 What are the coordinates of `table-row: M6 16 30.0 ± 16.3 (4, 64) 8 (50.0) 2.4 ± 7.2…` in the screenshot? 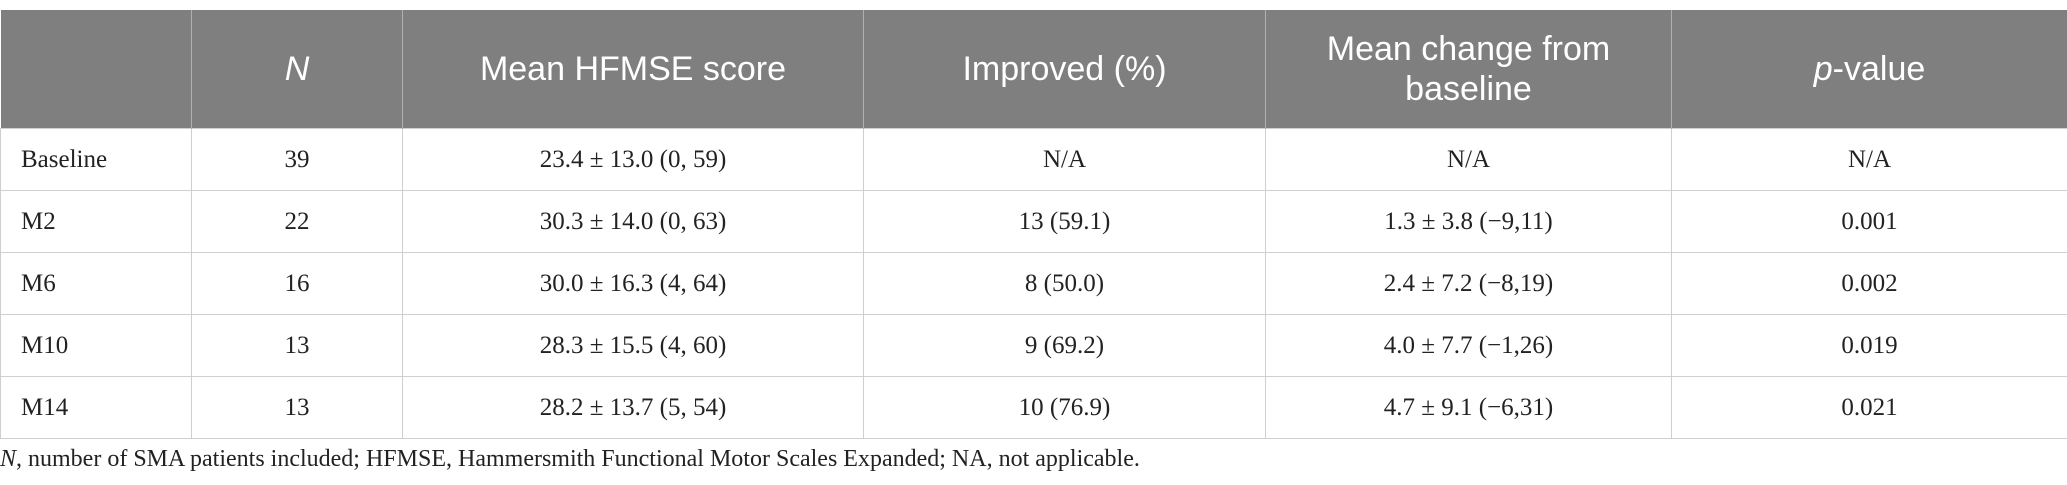 It's located at (1033, 283).